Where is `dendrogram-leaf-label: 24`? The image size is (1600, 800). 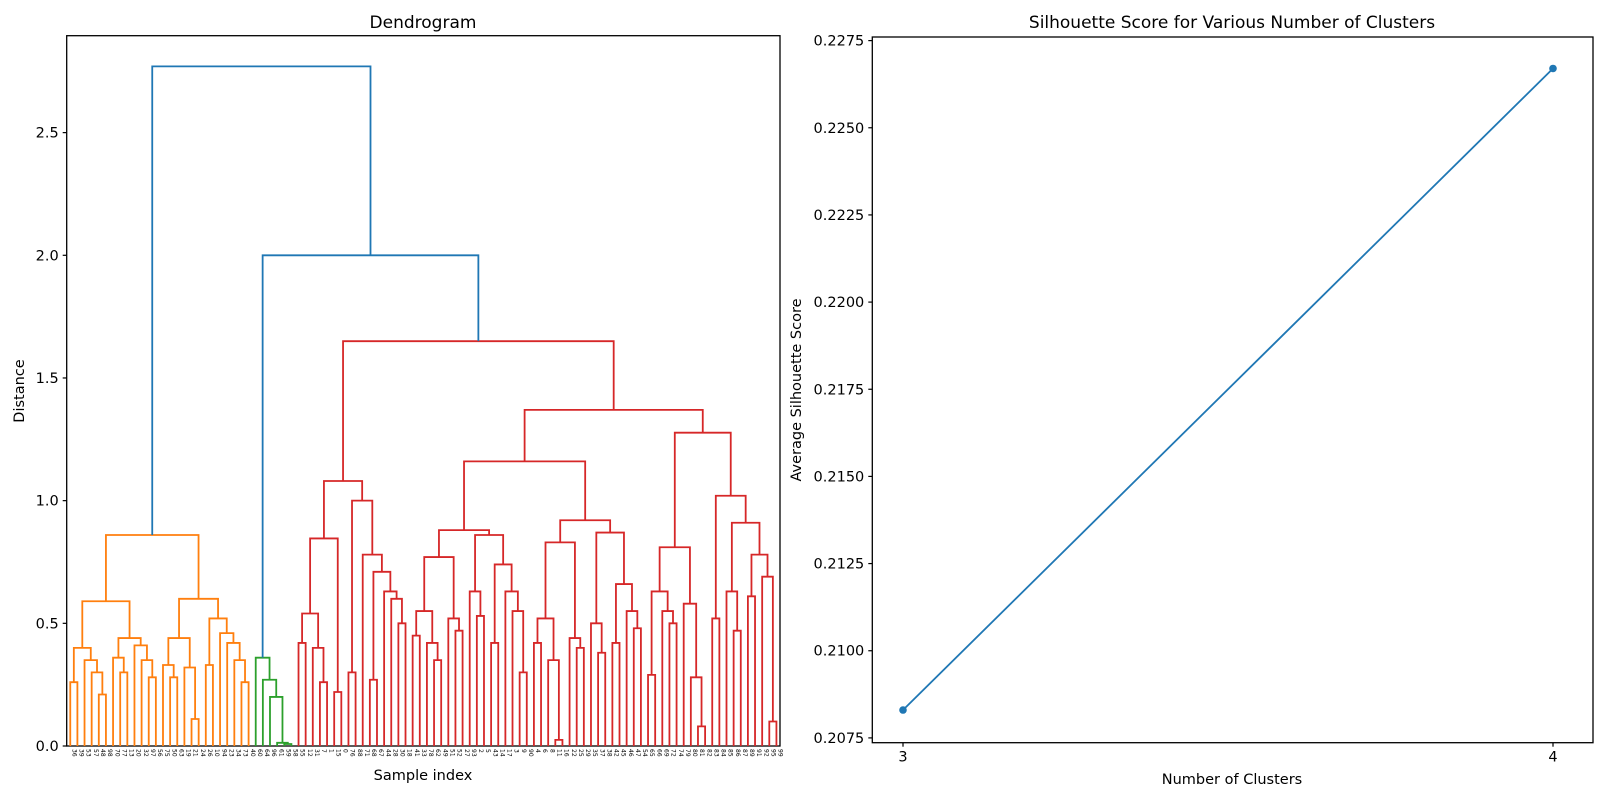 dendrogram-leaf-label: 24 is located at coordinates (202, 753).